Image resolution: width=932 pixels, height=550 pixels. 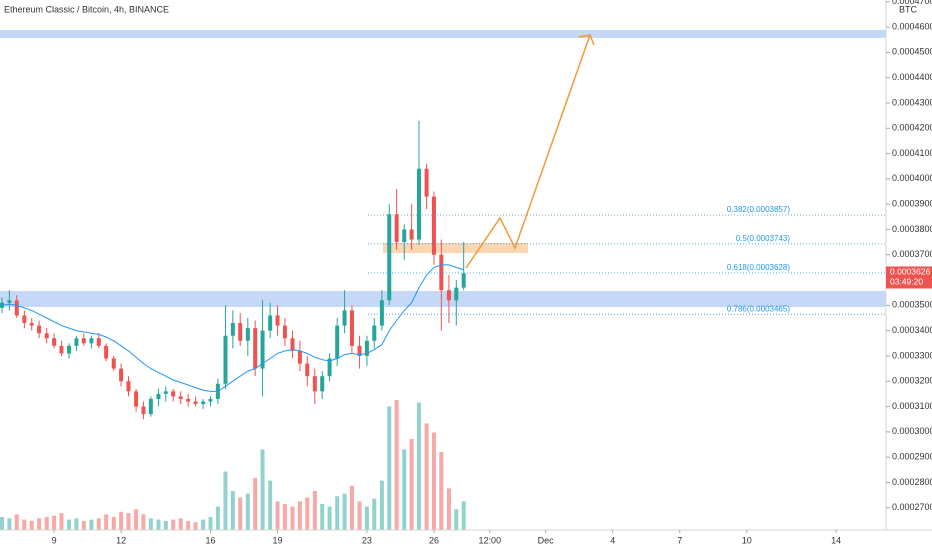 What do you see at coordinates (912, 204) in the screenshot?
I see `y-tick-label: 0.0003900` at bounding box center [912, 204].